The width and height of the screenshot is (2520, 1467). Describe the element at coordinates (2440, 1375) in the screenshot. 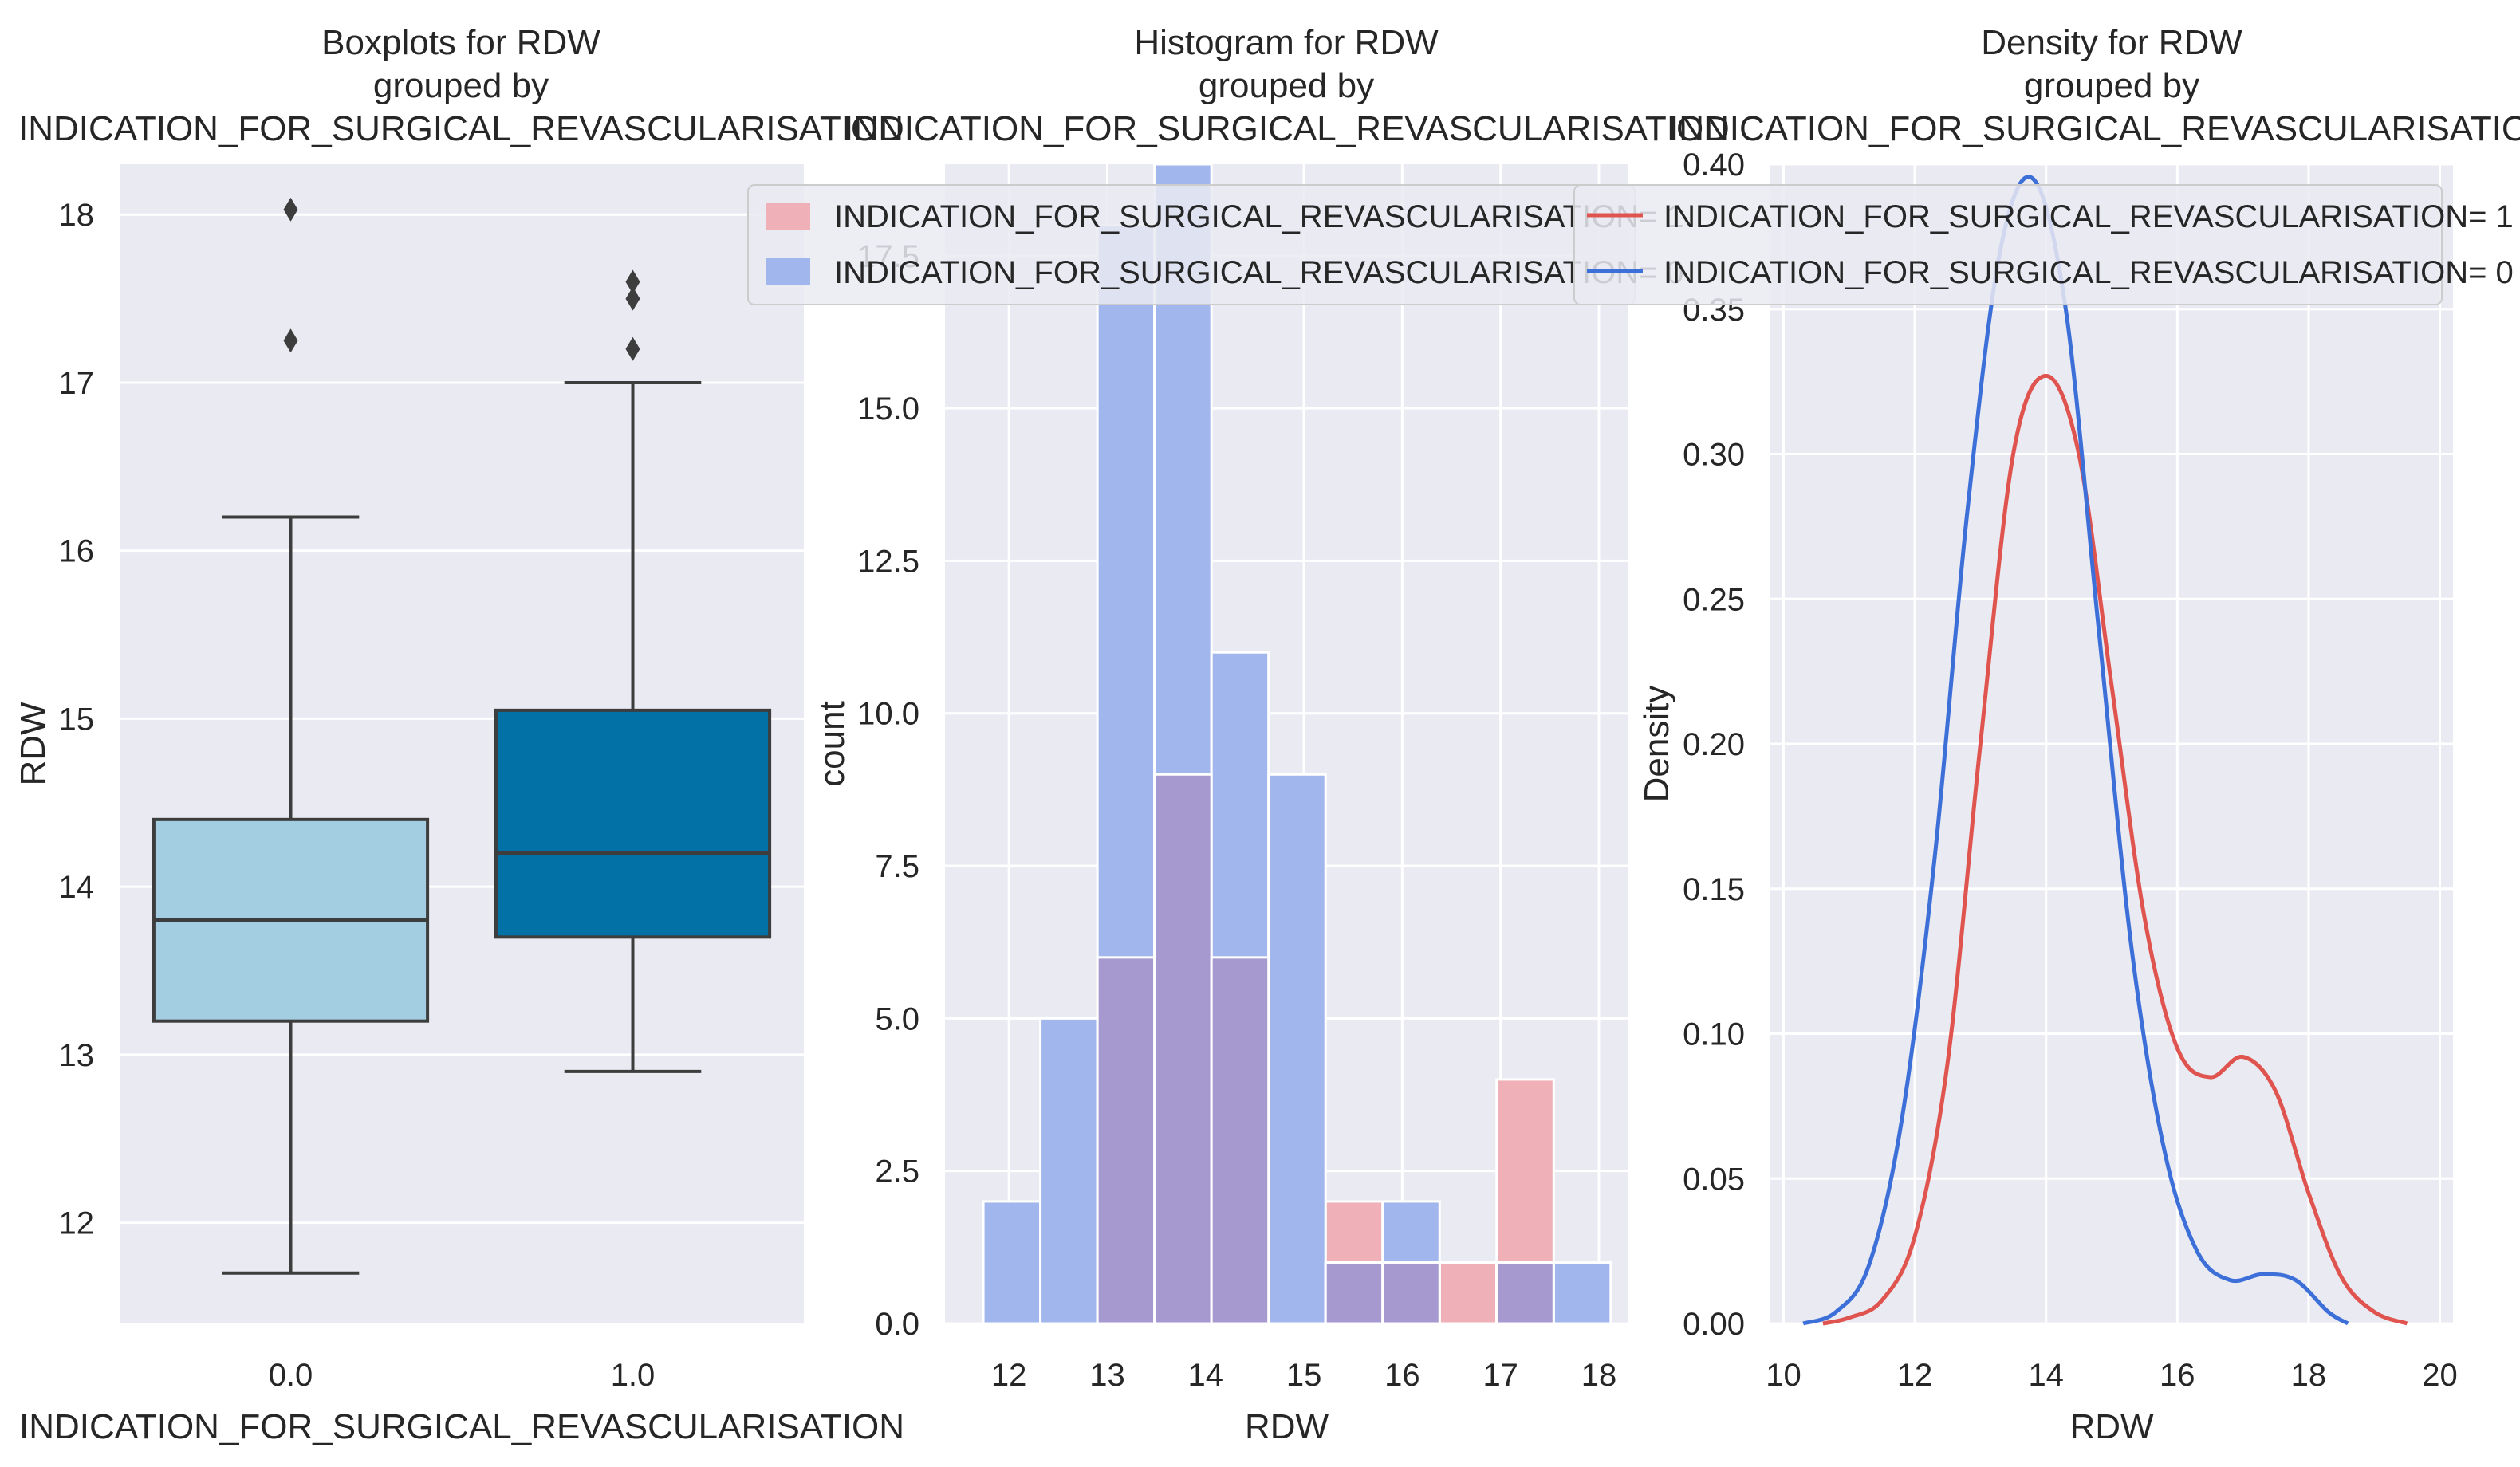

I see `x-tick-label: 20` at that location.